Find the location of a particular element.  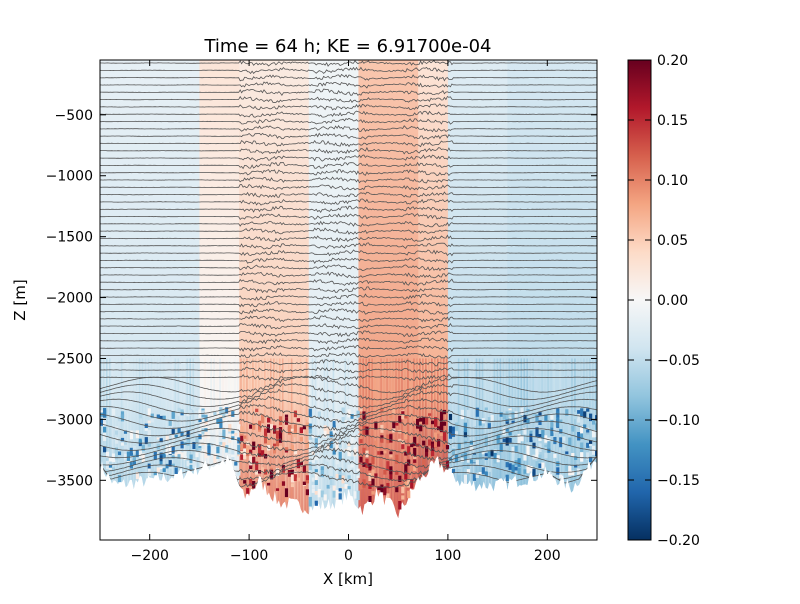

field-column is located at coordinates (219, 289).